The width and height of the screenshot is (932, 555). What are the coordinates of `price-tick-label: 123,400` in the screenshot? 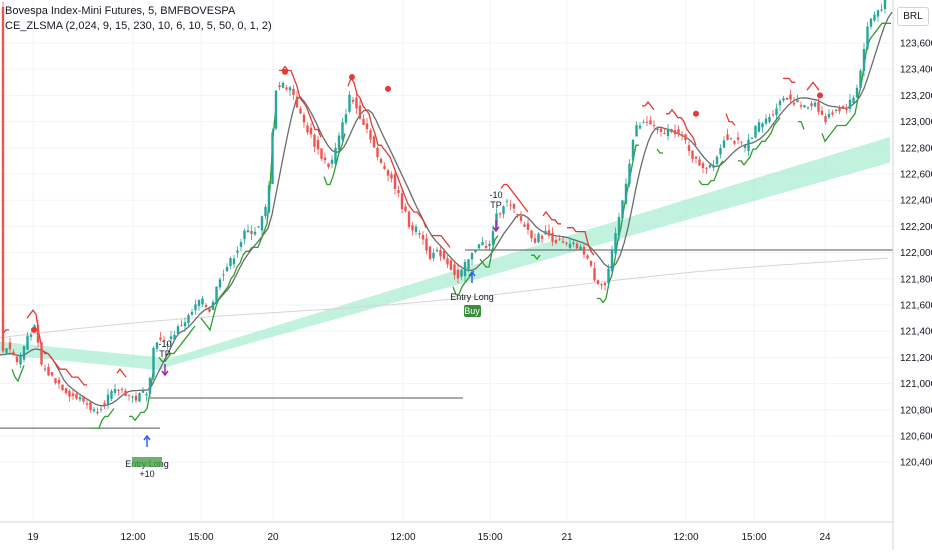 It's located at (916, 70).